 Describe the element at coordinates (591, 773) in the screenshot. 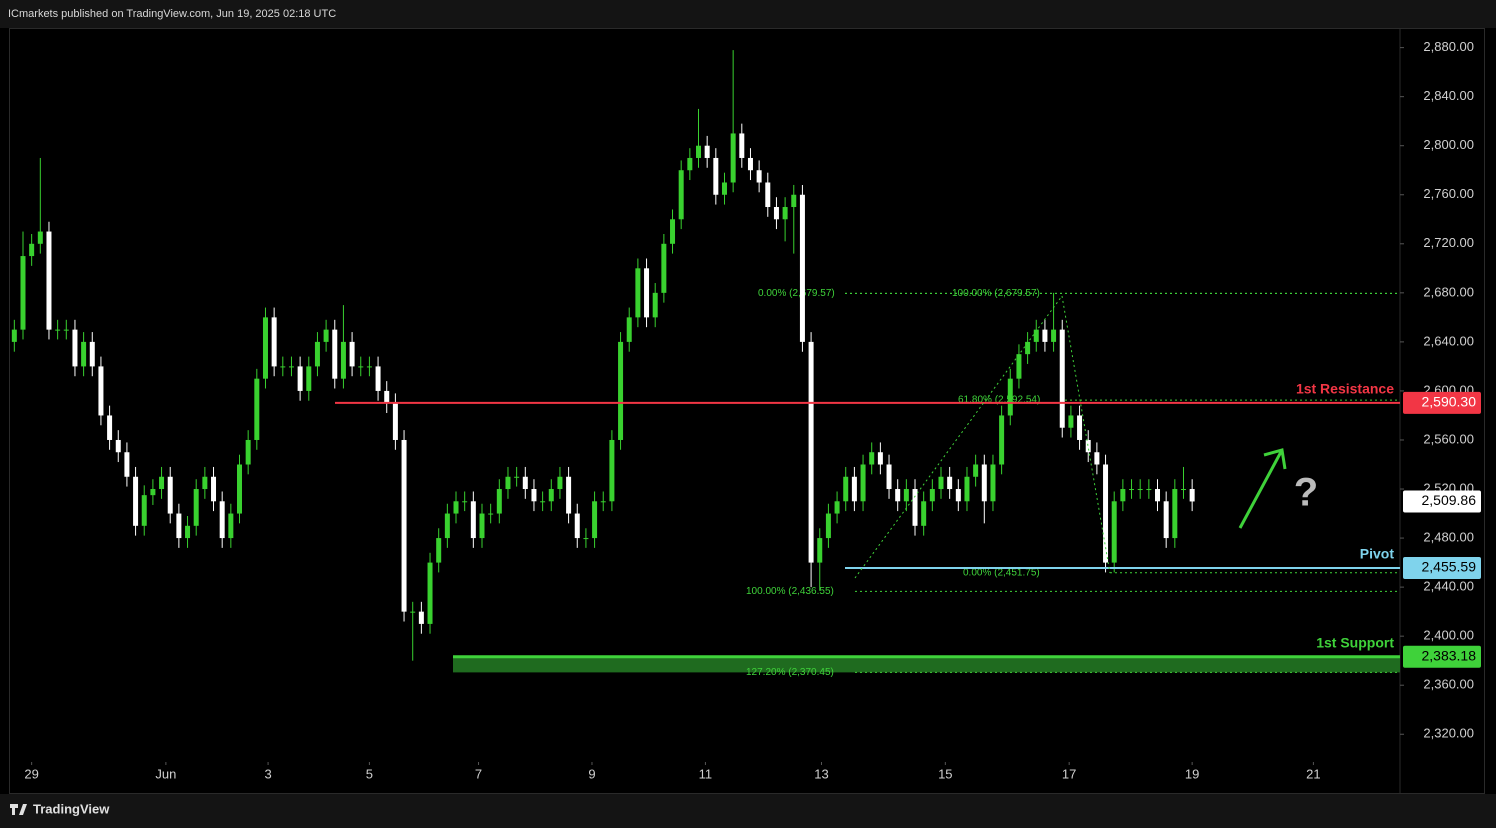

I see `x-tick-label: 9` at that location.